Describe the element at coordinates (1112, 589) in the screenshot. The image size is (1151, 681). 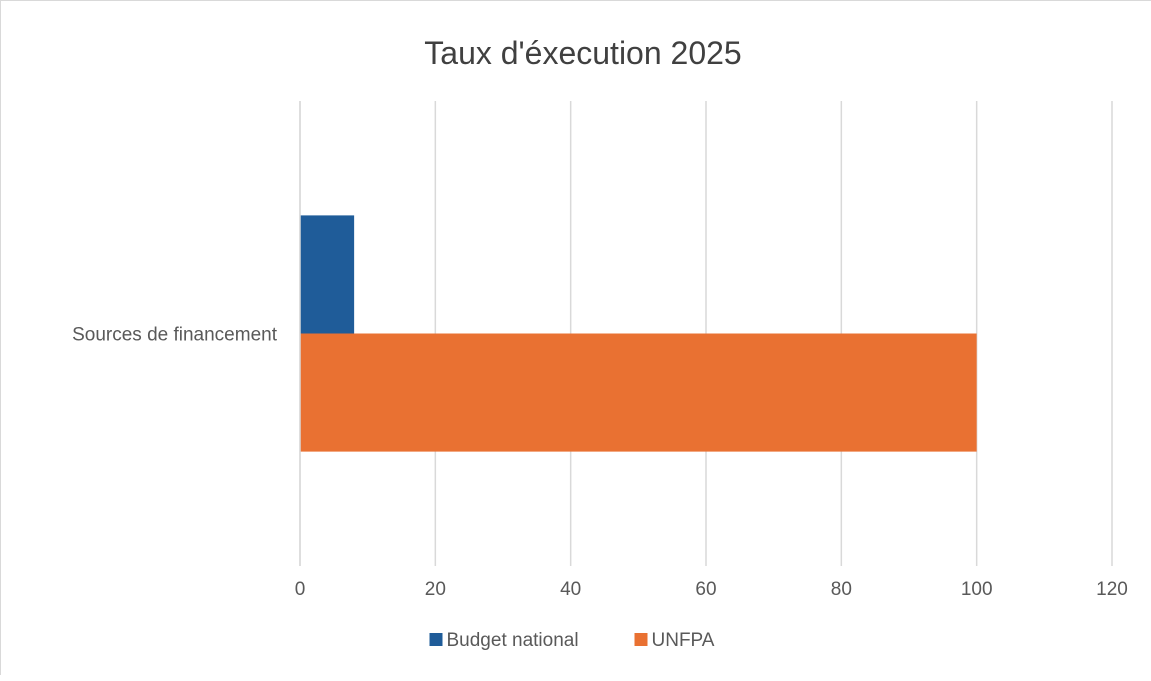
I see `x-tick-label: 120` at that location.